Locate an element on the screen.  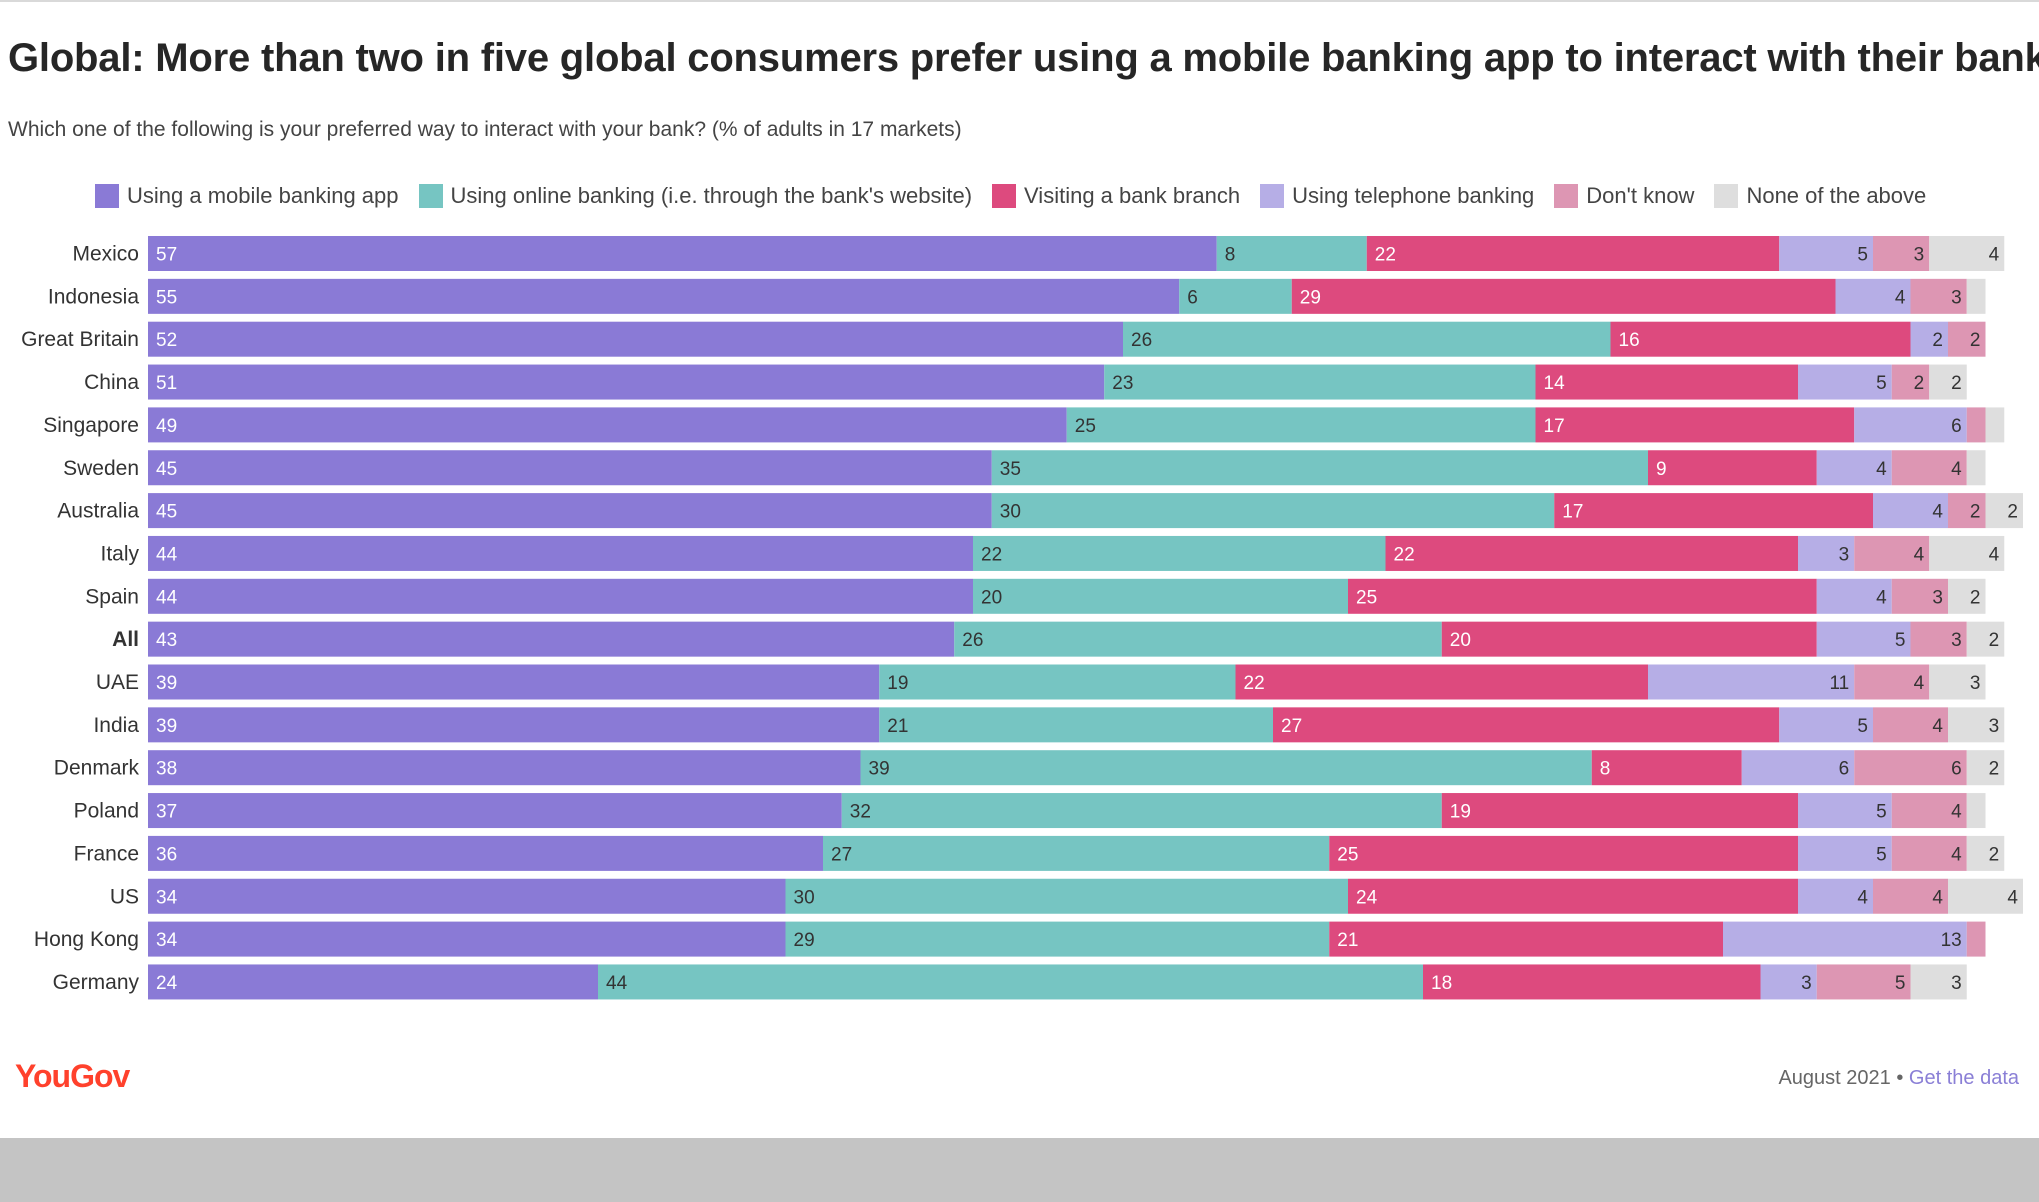
bar-row-all: All 43 26 20 5 3 2 is located at coordinates (1058, 639).